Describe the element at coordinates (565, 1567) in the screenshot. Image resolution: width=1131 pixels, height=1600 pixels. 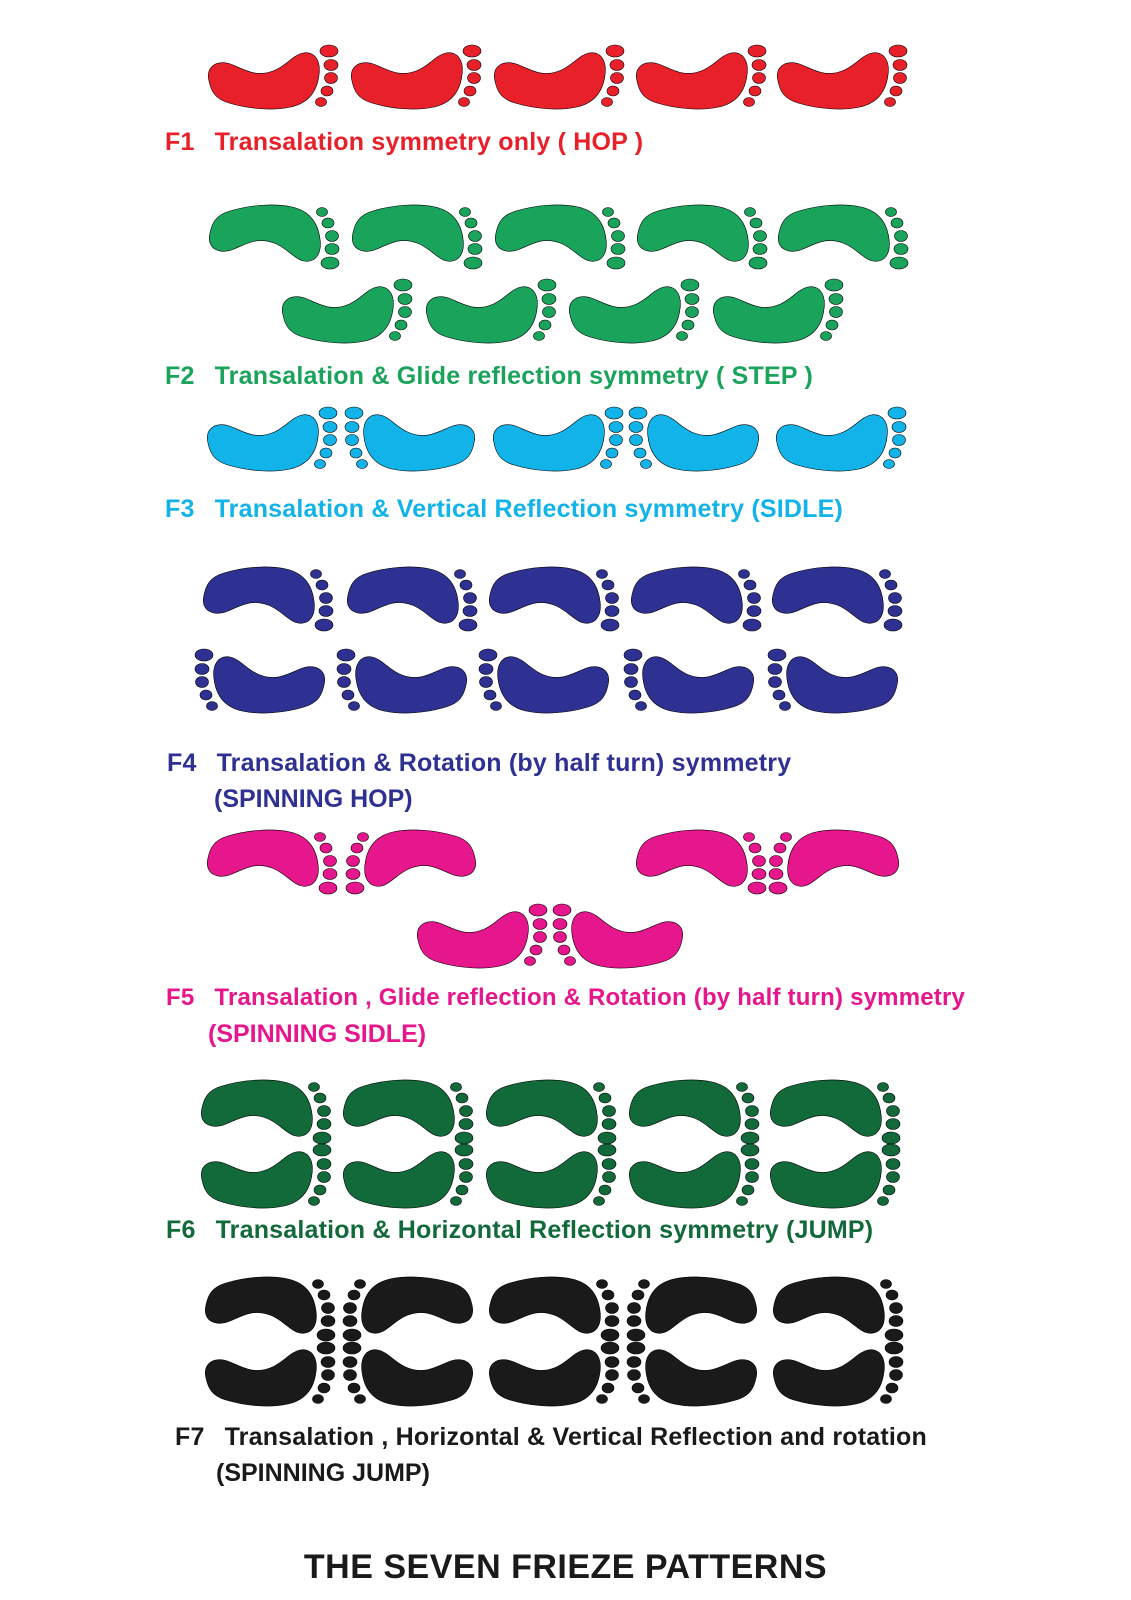
I see `page-title: THE SEVEN FRIEZE PATTERNS` at that location.